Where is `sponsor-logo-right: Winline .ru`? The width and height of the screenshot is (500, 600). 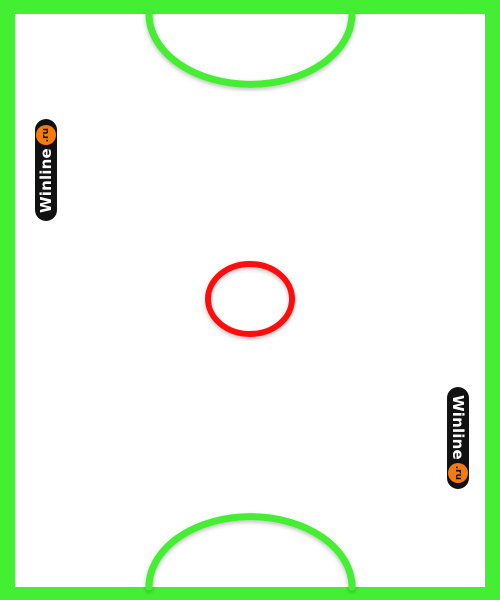
sponsor-logo-right: Winline .ru is located at coordinates (458, 438).